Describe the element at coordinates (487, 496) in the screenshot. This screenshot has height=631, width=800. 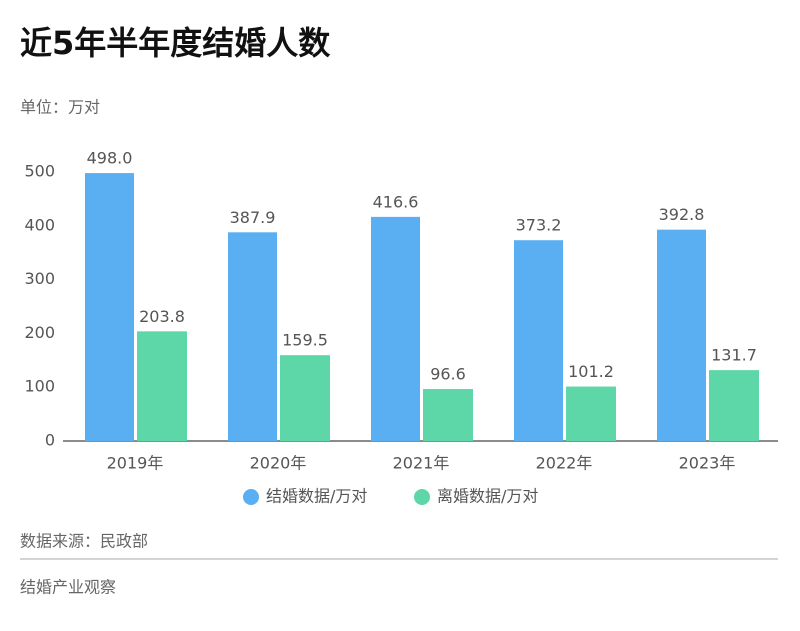
I see `legend-label: 离婚数据/万对` at that location.